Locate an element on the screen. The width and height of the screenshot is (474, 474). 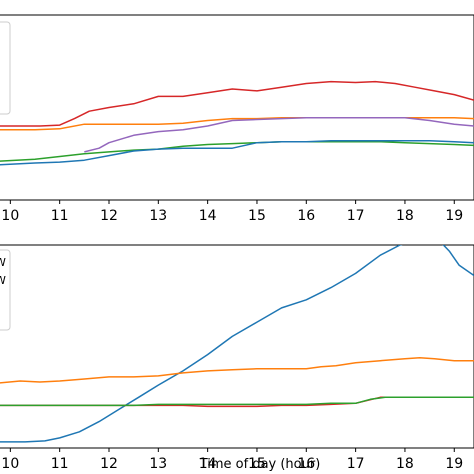
panel-2-xtick-label-10: 10 is located at coordinates (10, 464).